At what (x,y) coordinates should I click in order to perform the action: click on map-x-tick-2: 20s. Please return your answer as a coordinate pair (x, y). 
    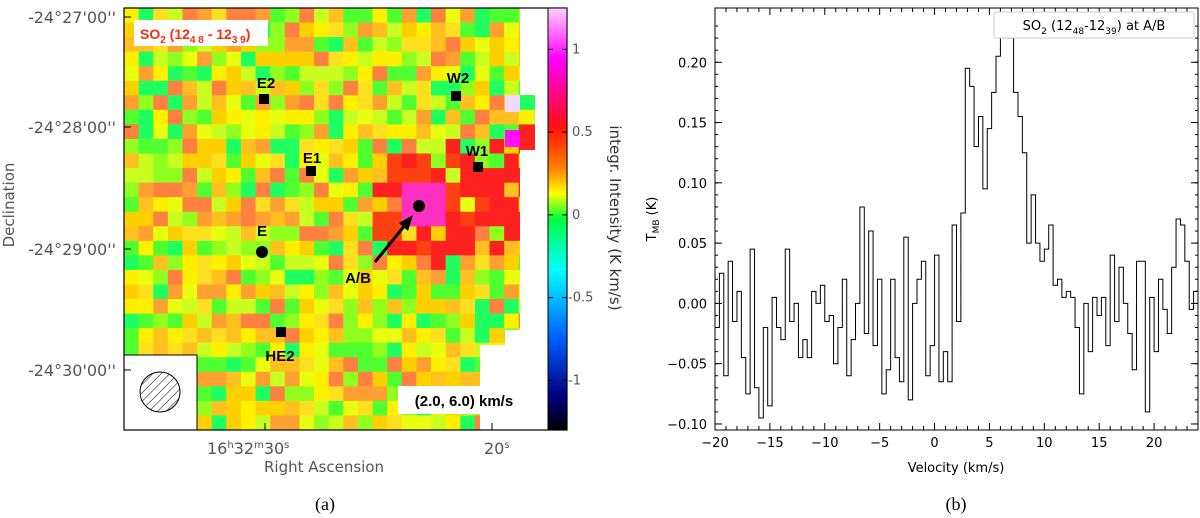
    Looking at the image, I should click on (497, 440).